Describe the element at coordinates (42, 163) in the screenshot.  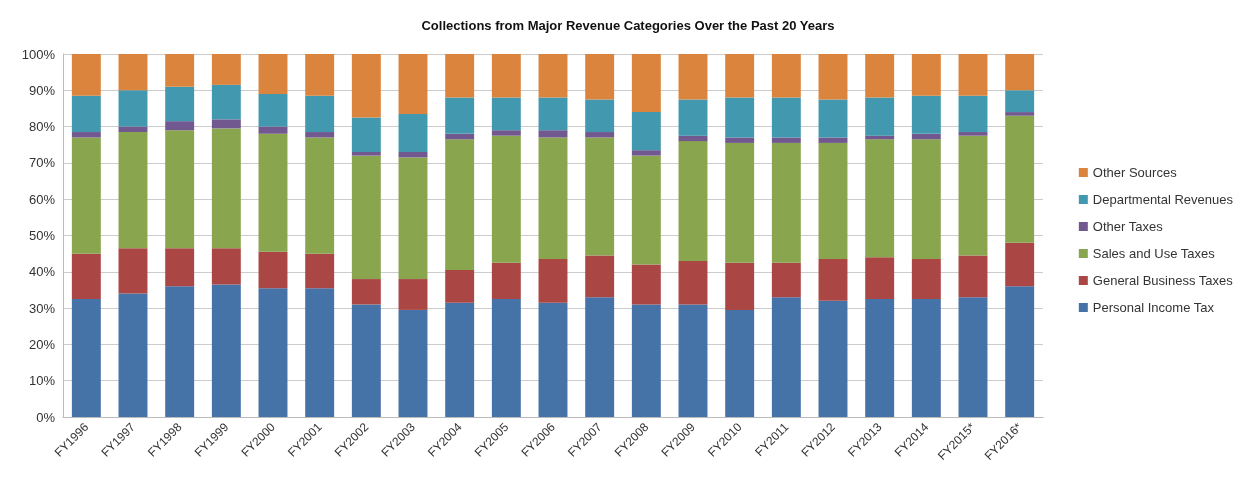
I see `y-tick-label: 70%` at that location.